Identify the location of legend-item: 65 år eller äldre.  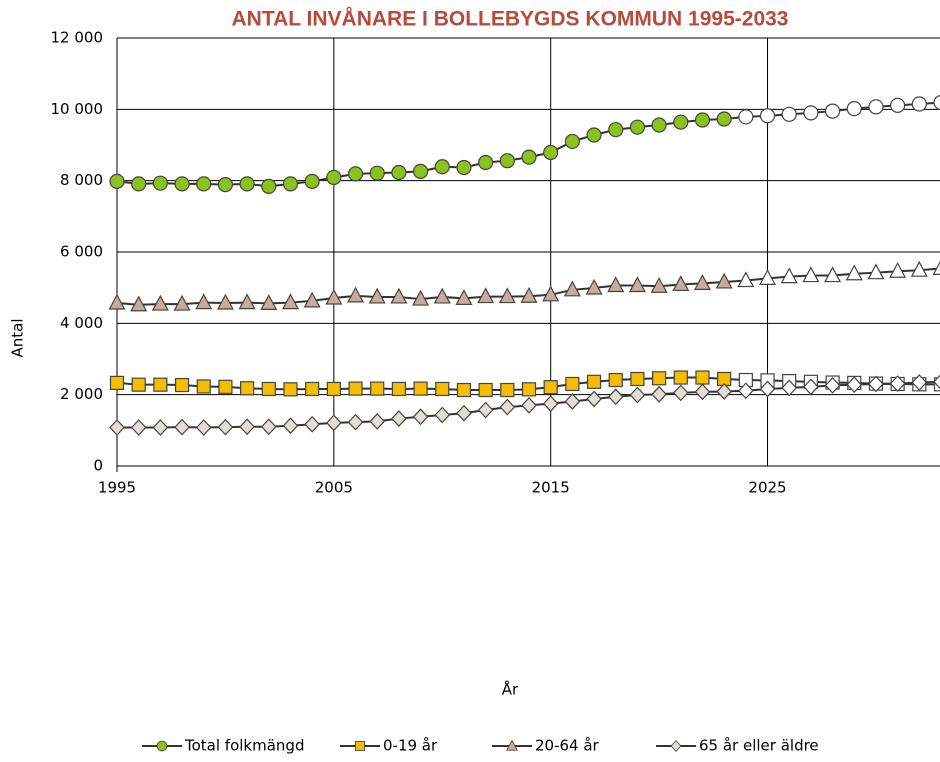
(737, 746).